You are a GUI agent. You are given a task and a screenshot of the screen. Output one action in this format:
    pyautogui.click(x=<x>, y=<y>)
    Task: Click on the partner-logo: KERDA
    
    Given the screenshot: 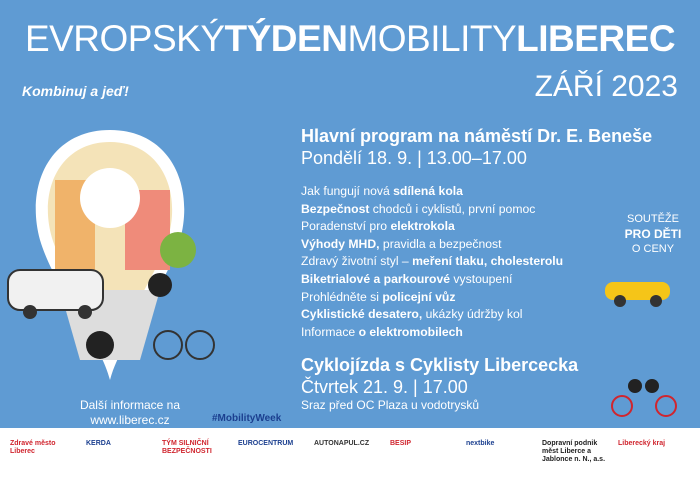 What is the action you would take?
    pyautogui.click(x=98, y=443)
    